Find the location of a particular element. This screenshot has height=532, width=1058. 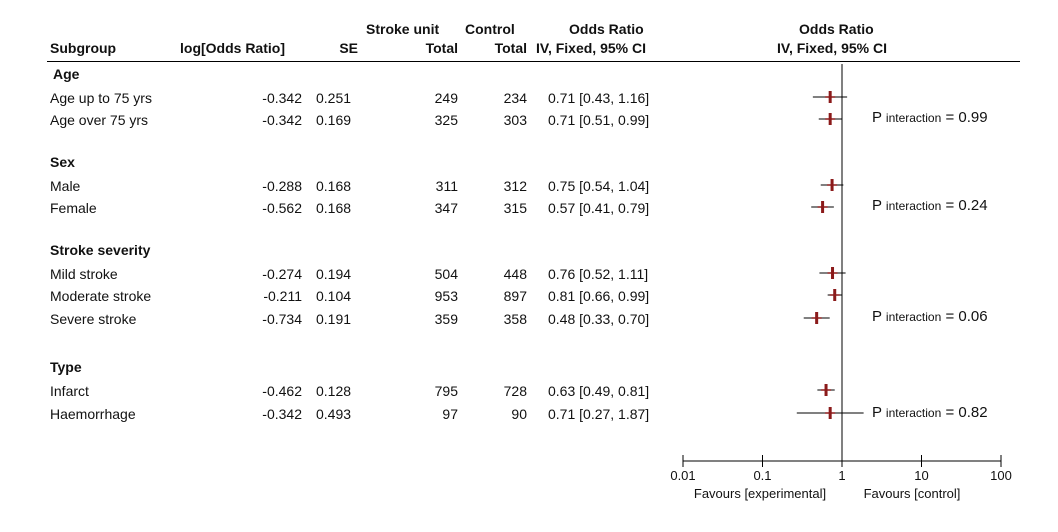

x-tick-label: 10 is located at coordinates (921, 475).